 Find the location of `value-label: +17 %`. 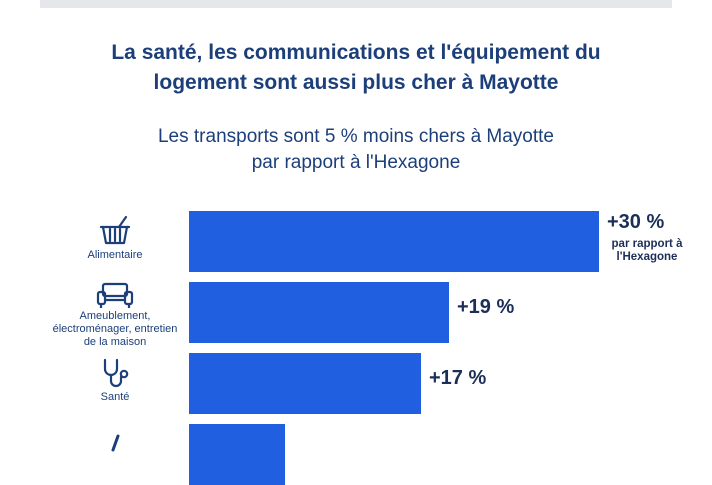

value-label: +17 % is located at coordinates (458, 378).